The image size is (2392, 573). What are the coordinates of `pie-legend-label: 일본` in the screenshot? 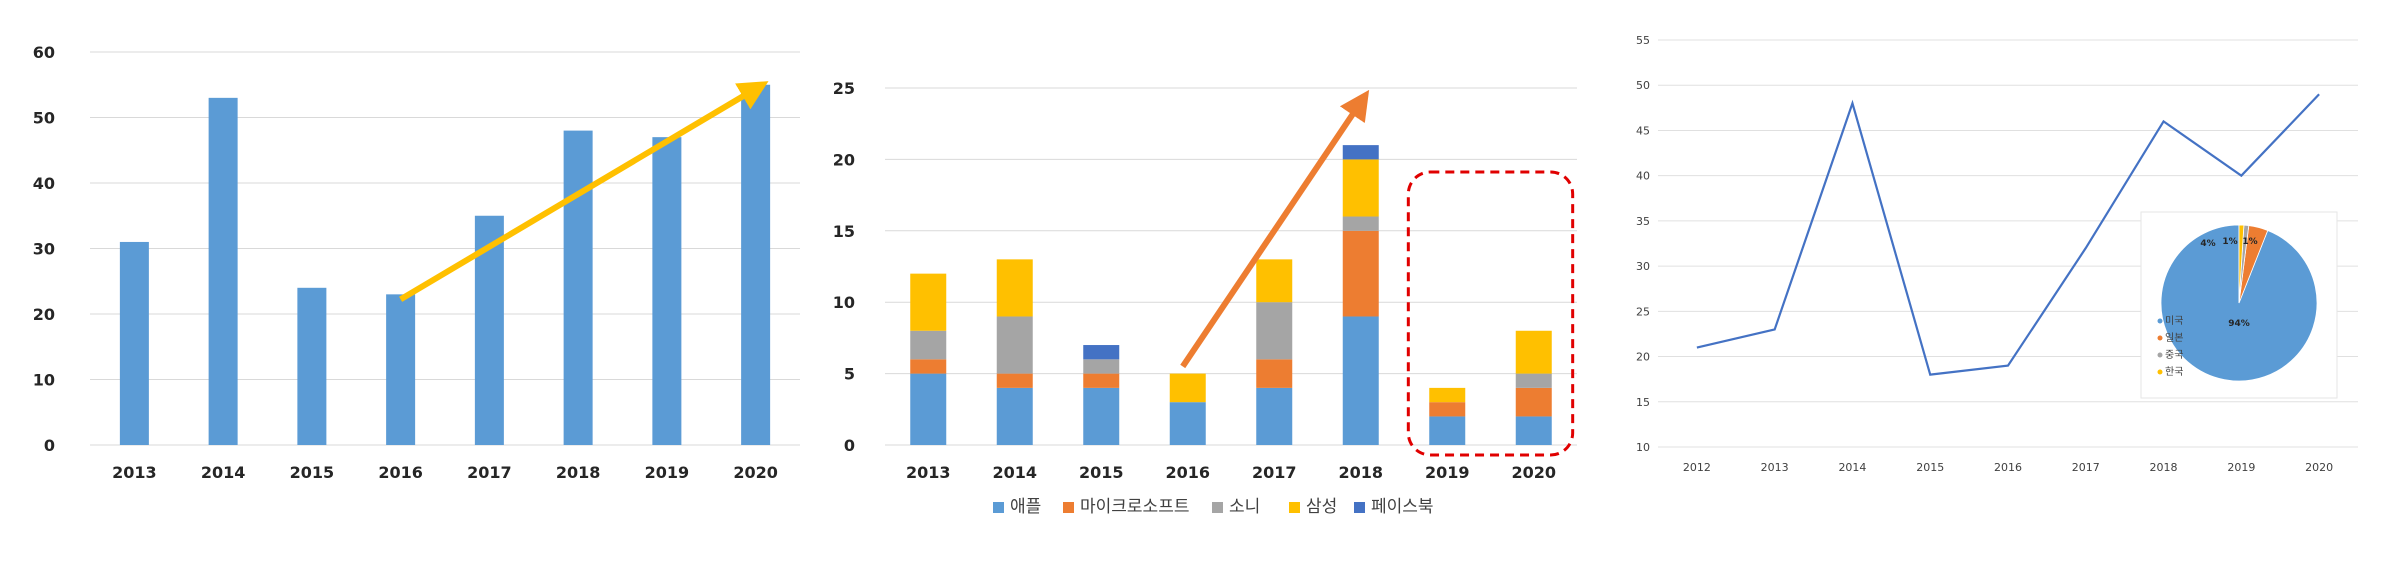 It's located at (2174, 338).